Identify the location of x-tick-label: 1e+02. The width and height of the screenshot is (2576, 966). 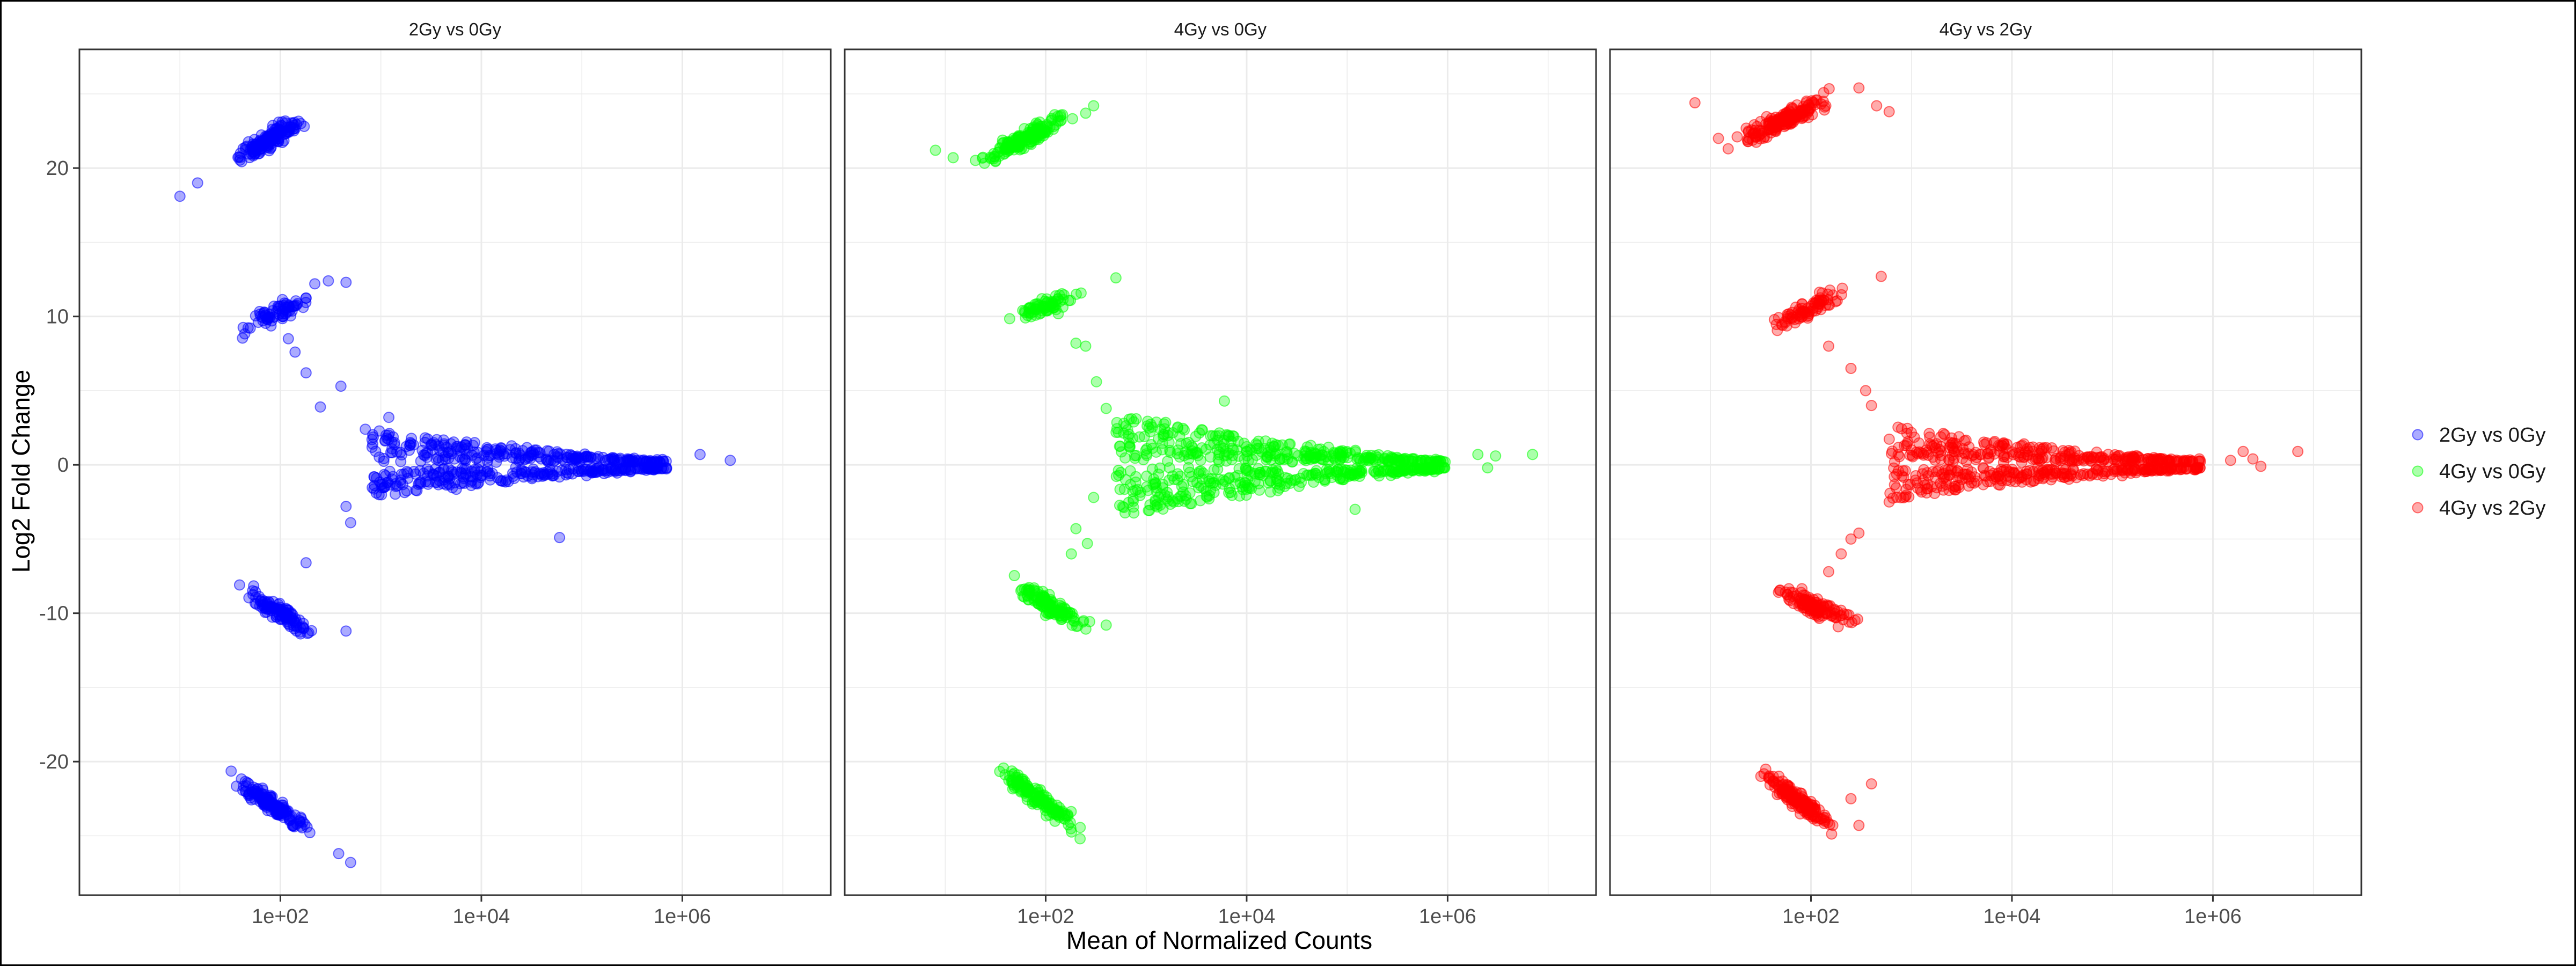
(280, 916).